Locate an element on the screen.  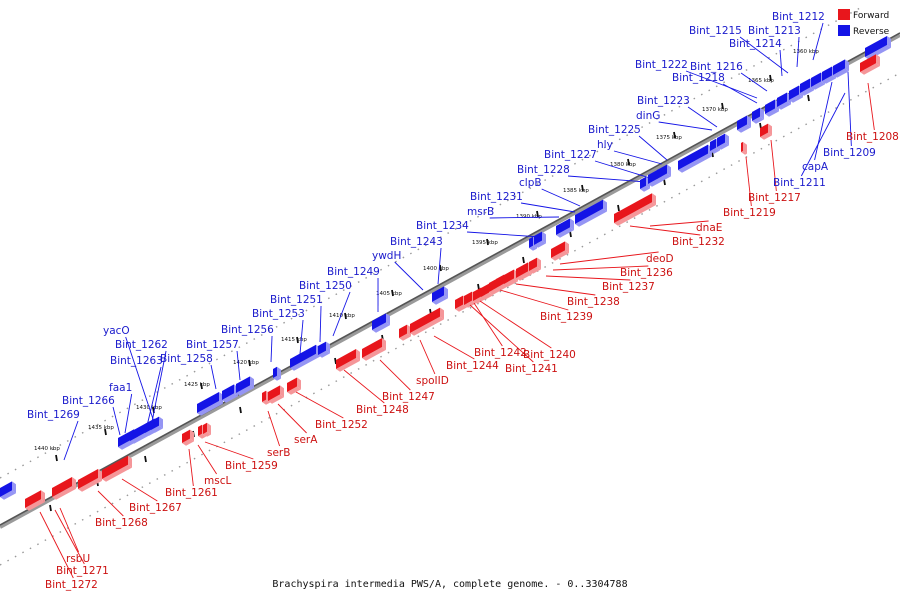
forward-gene-label: Bint_1219 is located at coordinates (749, 213).